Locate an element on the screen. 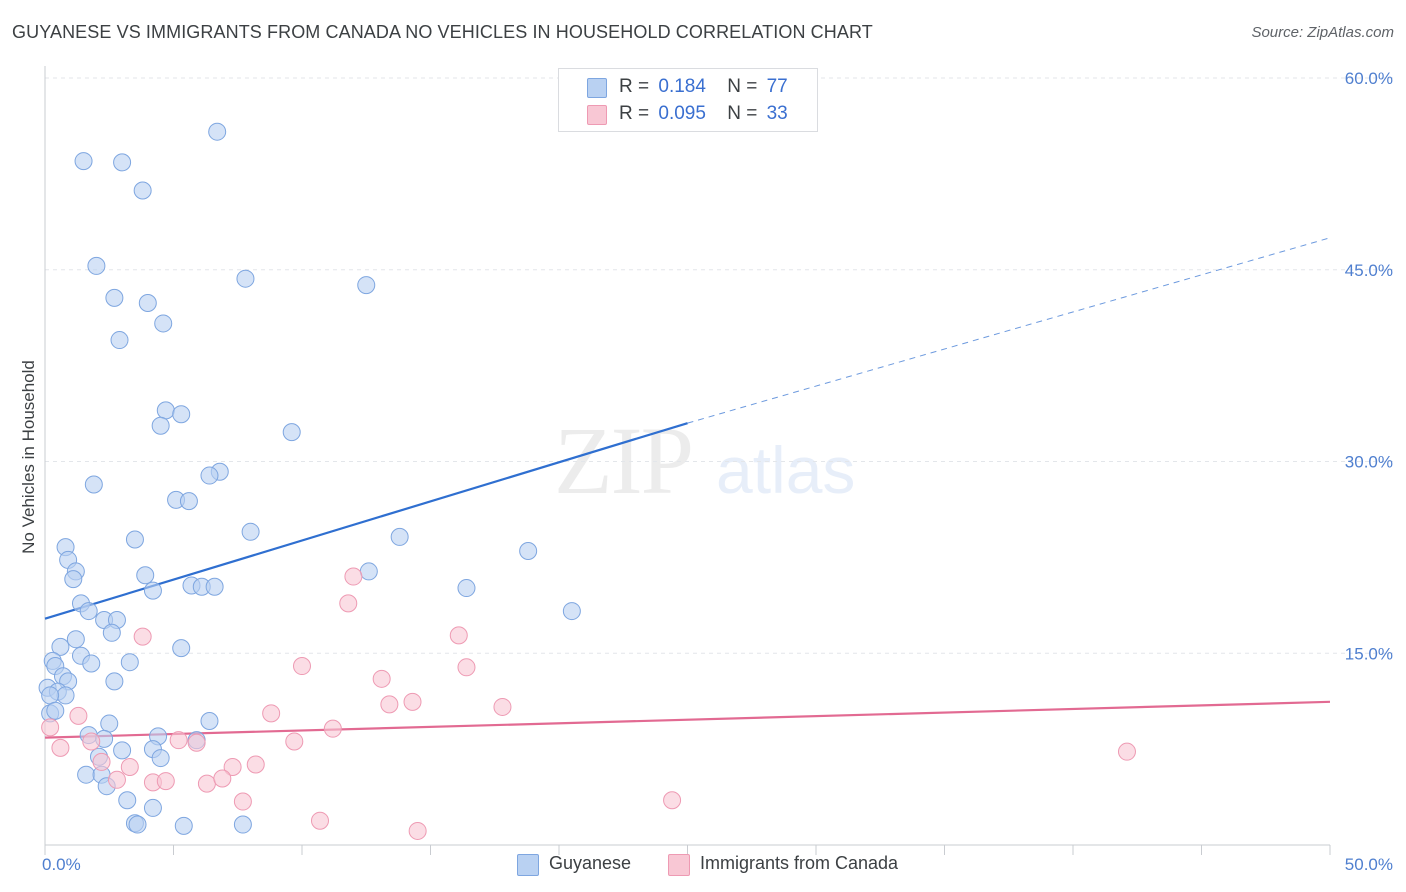 This screenshot has height=892, width=1406. trend-line-immigrants-canada is located at coordinates (687, 719).